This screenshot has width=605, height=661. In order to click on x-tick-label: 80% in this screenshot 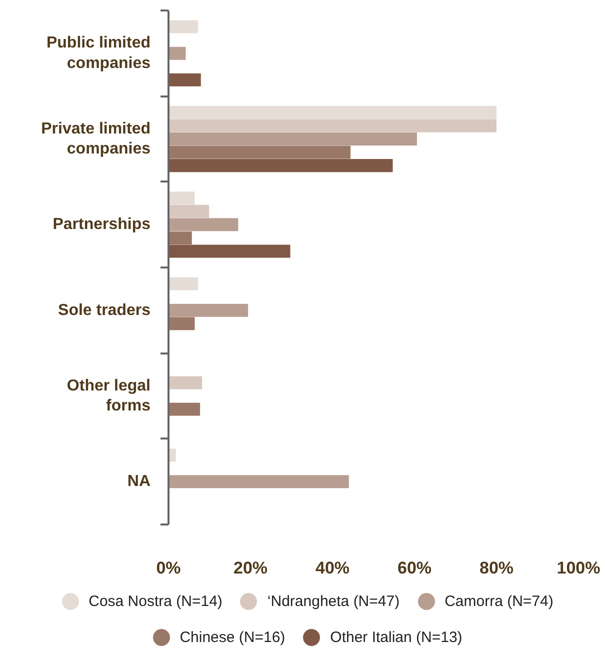, I will do `click(496, 568)`.